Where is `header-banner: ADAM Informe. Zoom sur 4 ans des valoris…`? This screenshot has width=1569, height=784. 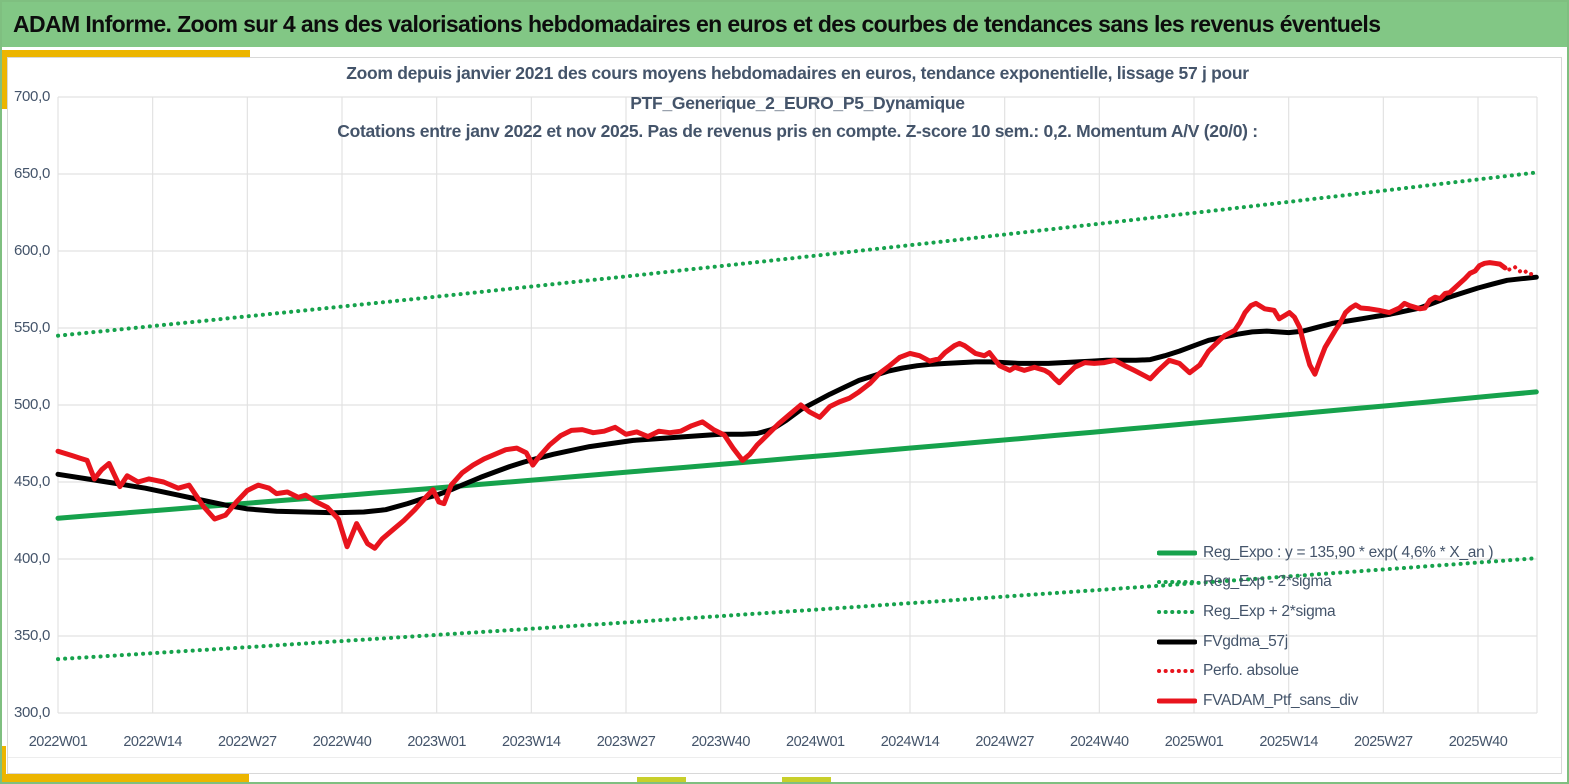
header-banner: ADAM Informe. Zoom sur 4 ans des valoris… is located at coordinates (784, 24).